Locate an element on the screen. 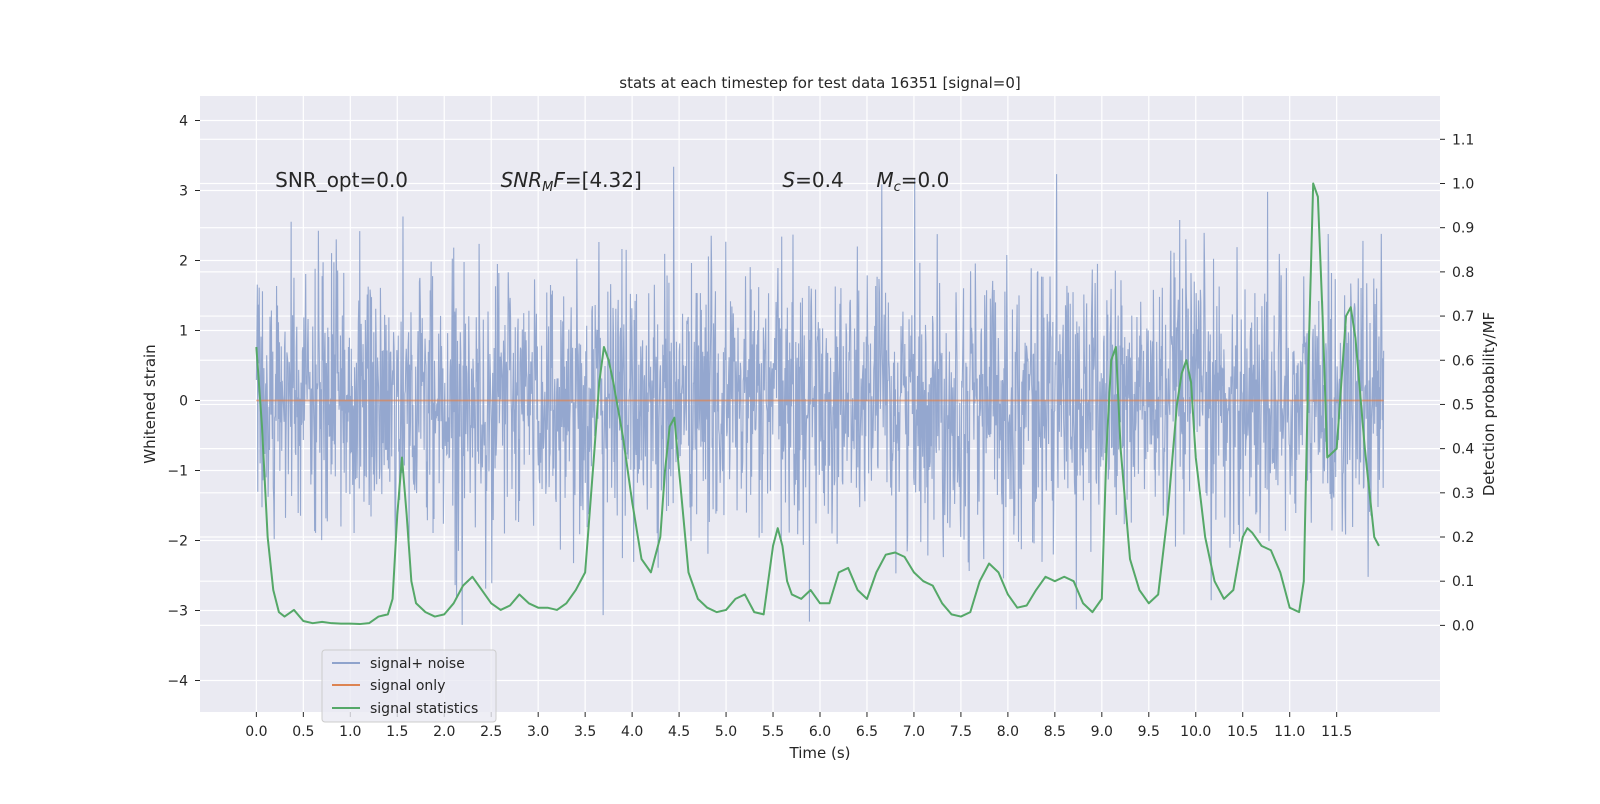  x-tick-label: 11.5 is located at coordinates (1336, 732).